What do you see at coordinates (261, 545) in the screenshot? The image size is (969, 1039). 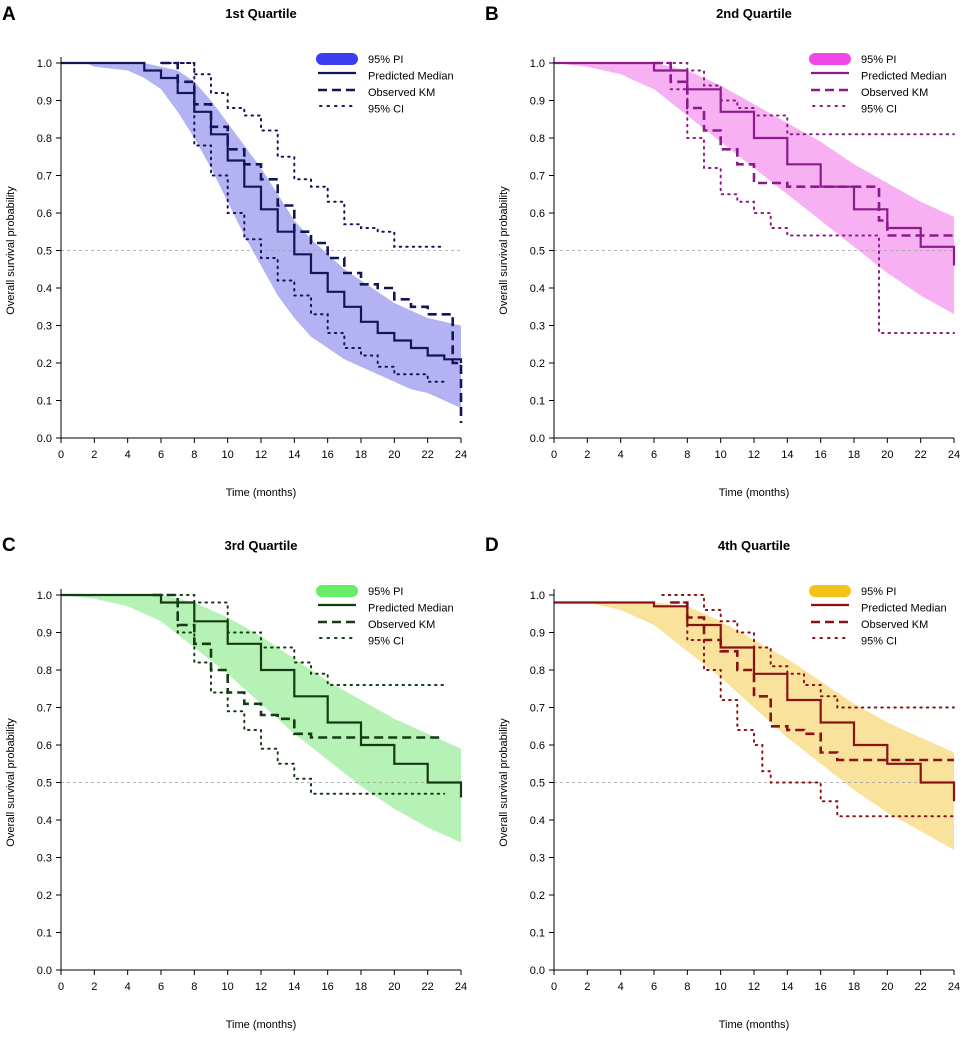 I see `chart-title: 3rd Quartile` at bounding box center [261, 545].